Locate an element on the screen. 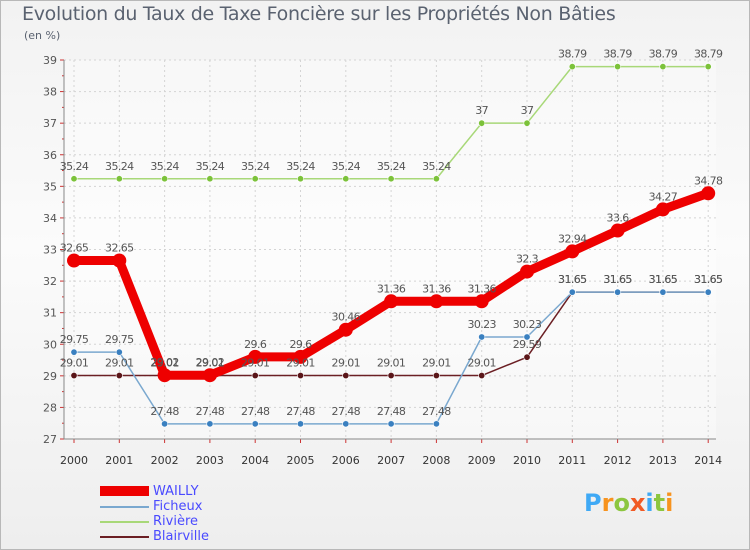 This screenshot has width=750, height=550. data-label-wailly: 29.02 is located at coordinates (164, 362).